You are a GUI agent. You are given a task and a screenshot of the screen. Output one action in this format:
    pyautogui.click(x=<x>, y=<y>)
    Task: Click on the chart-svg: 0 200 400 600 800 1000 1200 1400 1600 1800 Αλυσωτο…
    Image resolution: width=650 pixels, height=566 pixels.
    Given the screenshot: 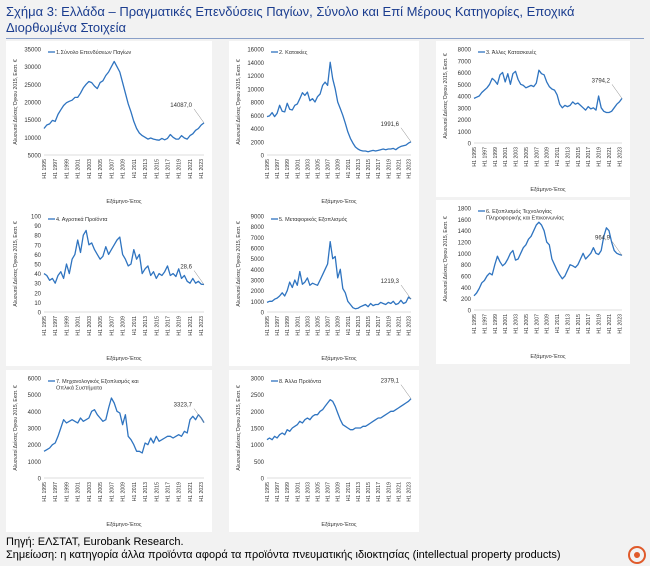 What is the action you would take?
    pyautogui.click(x=533, y=284)
    